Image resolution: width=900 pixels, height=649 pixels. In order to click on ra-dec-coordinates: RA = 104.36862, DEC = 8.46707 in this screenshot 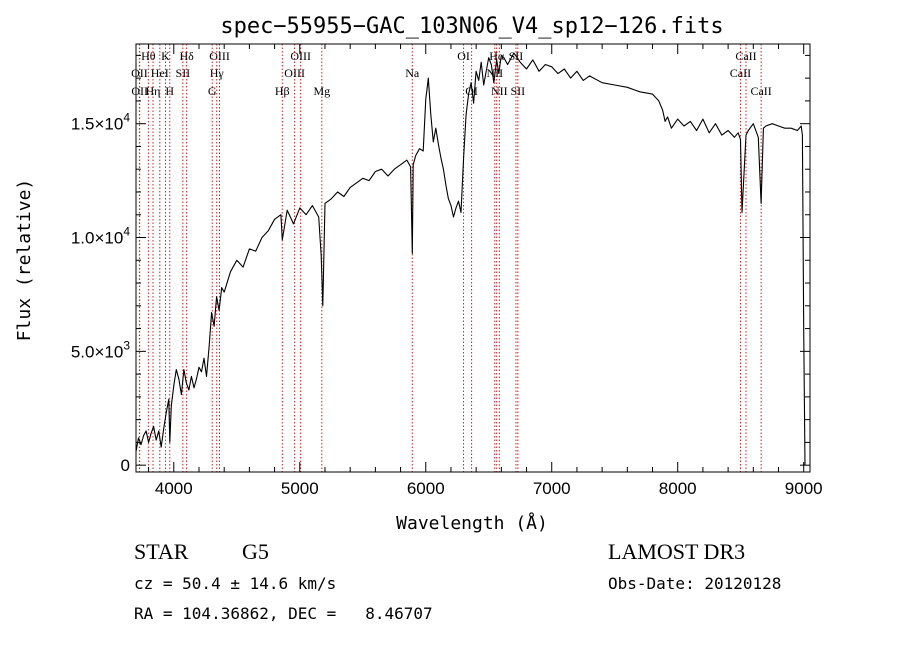, I will do `click(283, 613)`.